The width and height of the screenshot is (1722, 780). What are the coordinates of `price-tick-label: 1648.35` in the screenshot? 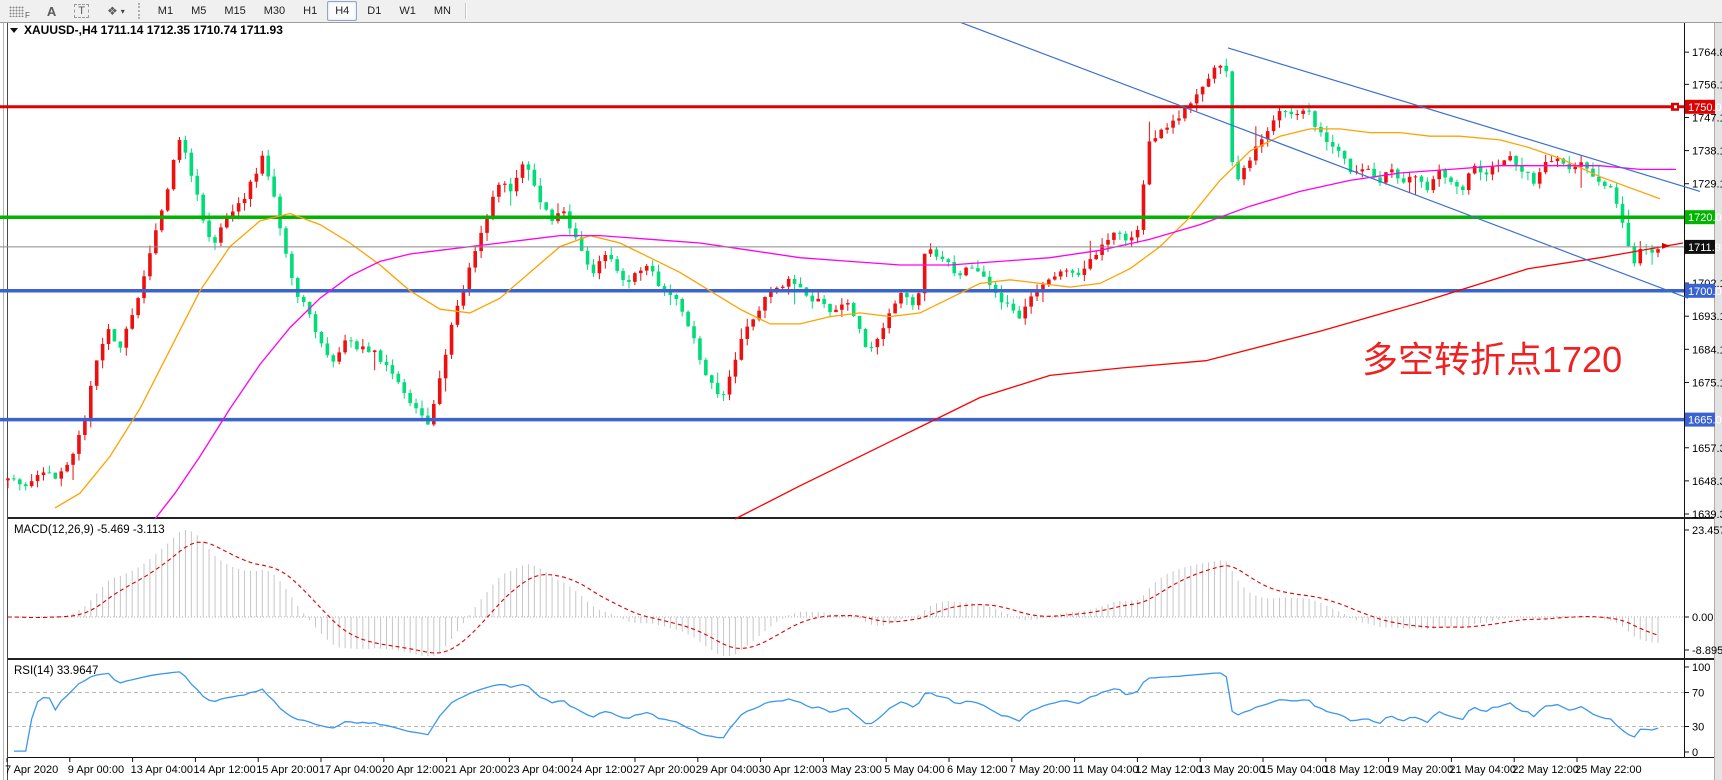 It's located at (1707, 482).